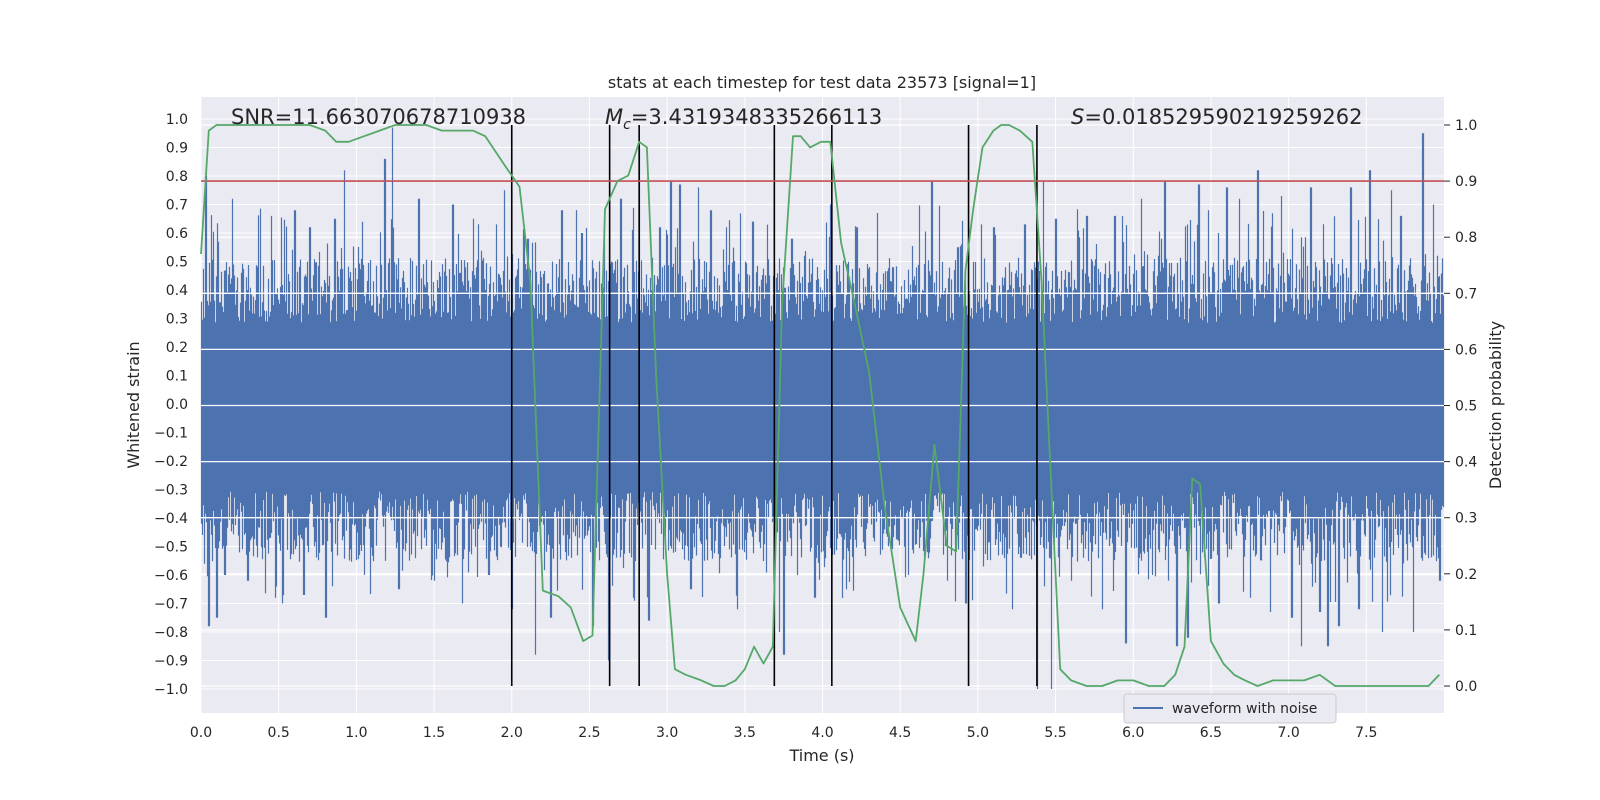 This screenshot has width=1600, height=800. I want to click on y-tick-label: −1.0, so click(171, 690).